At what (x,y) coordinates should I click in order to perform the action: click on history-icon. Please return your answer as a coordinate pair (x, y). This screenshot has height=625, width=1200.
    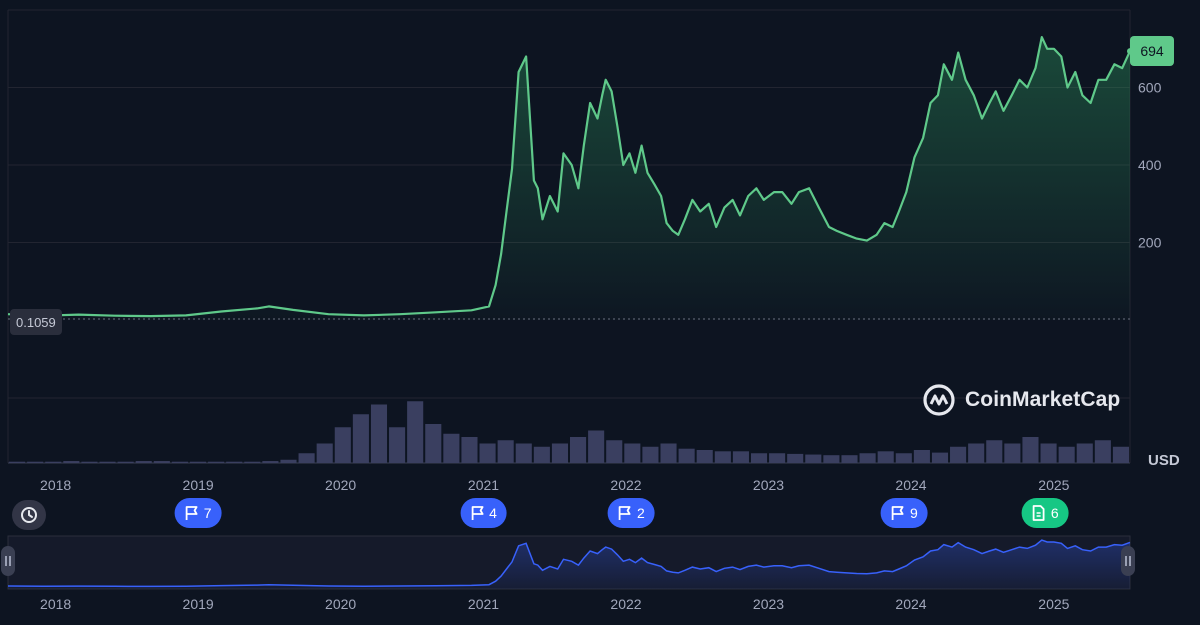
    Looking at the image, I should click on (29, 515).